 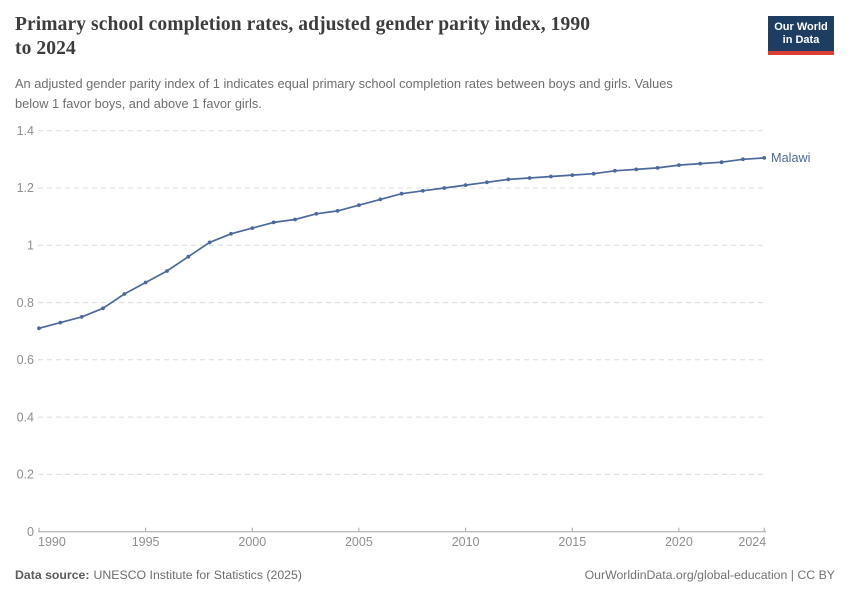 What do you see at coordinates (30, 532) in the screenshot?
I see `y-axis-tick-label: 0` at bounding box center [30, 532].